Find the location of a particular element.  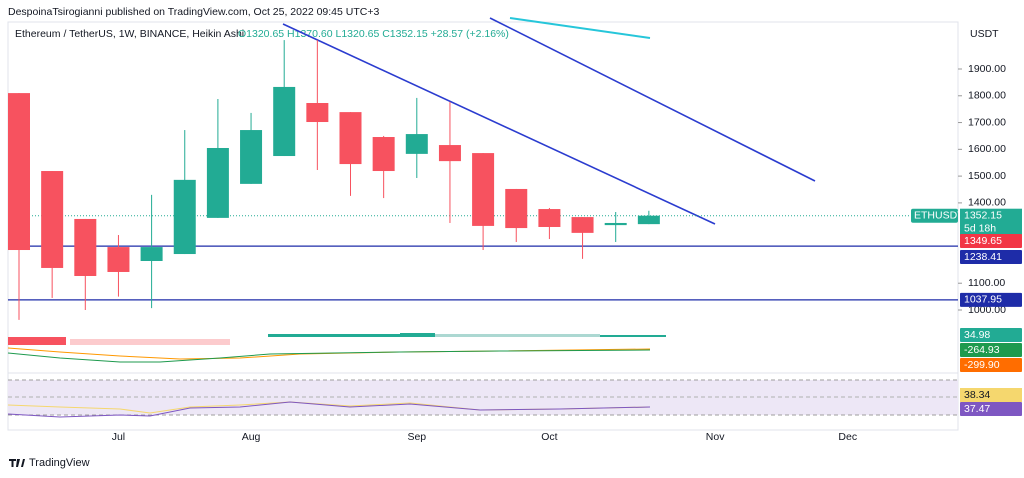

last-price-bg is located at coordinates (991, 222).